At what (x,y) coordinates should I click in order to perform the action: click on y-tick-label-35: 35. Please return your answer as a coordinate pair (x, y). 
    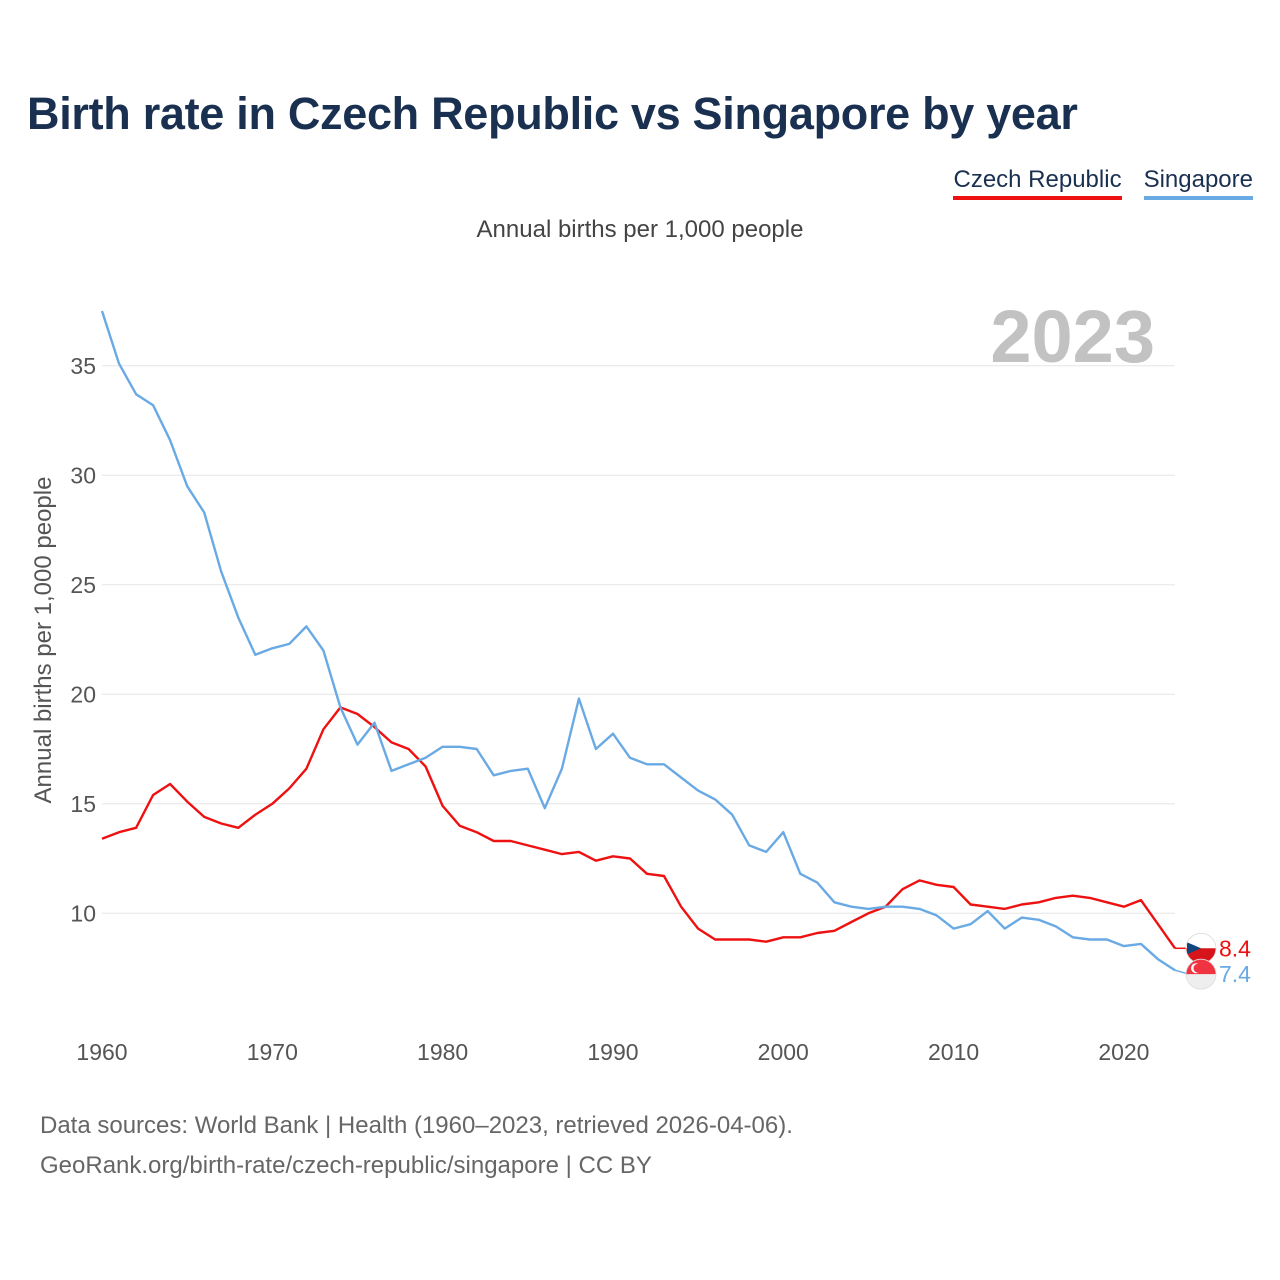
    Looking at the image, I should click on (83, 366).